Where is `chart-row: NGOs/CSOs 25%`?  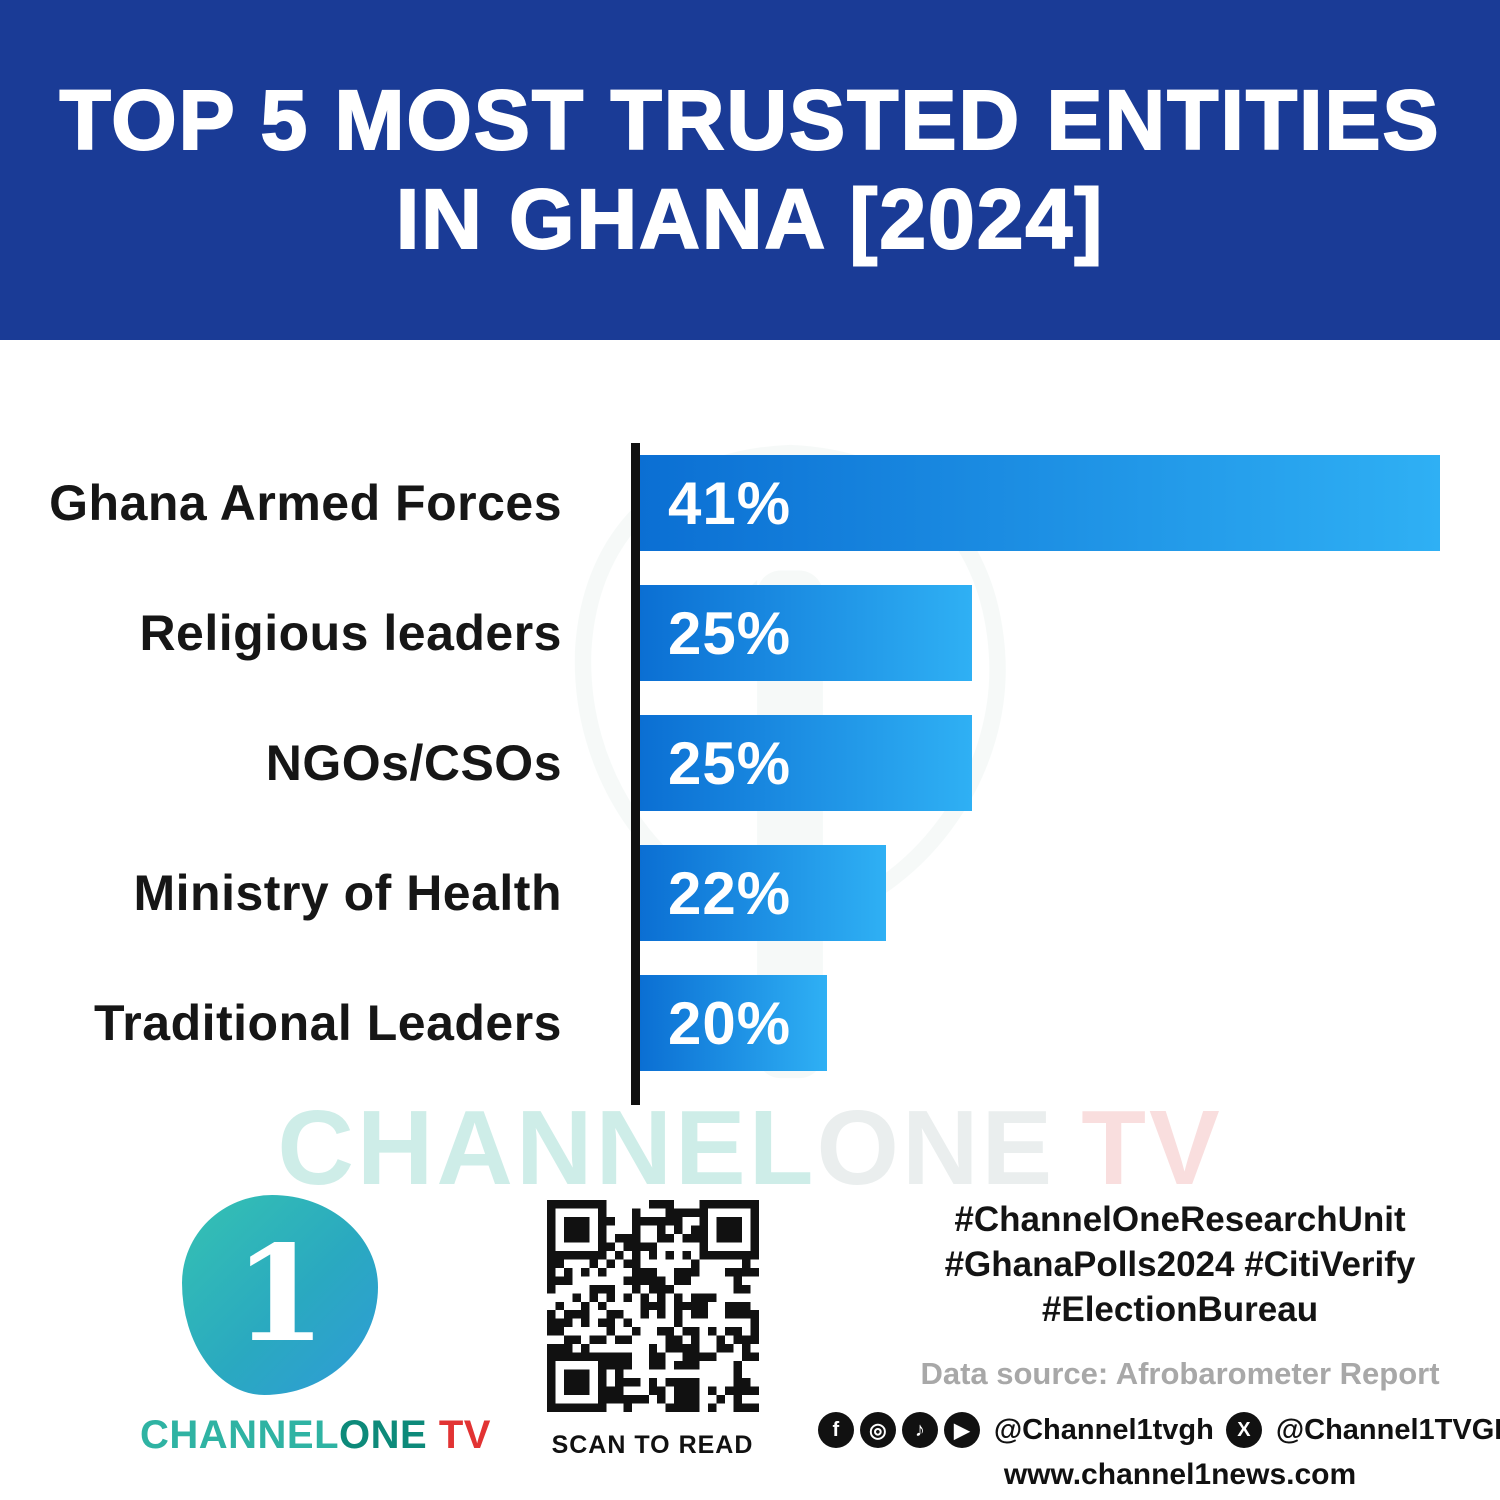
chart-row: NGOs/CSOs 25% is located at coordinates (750, 763).